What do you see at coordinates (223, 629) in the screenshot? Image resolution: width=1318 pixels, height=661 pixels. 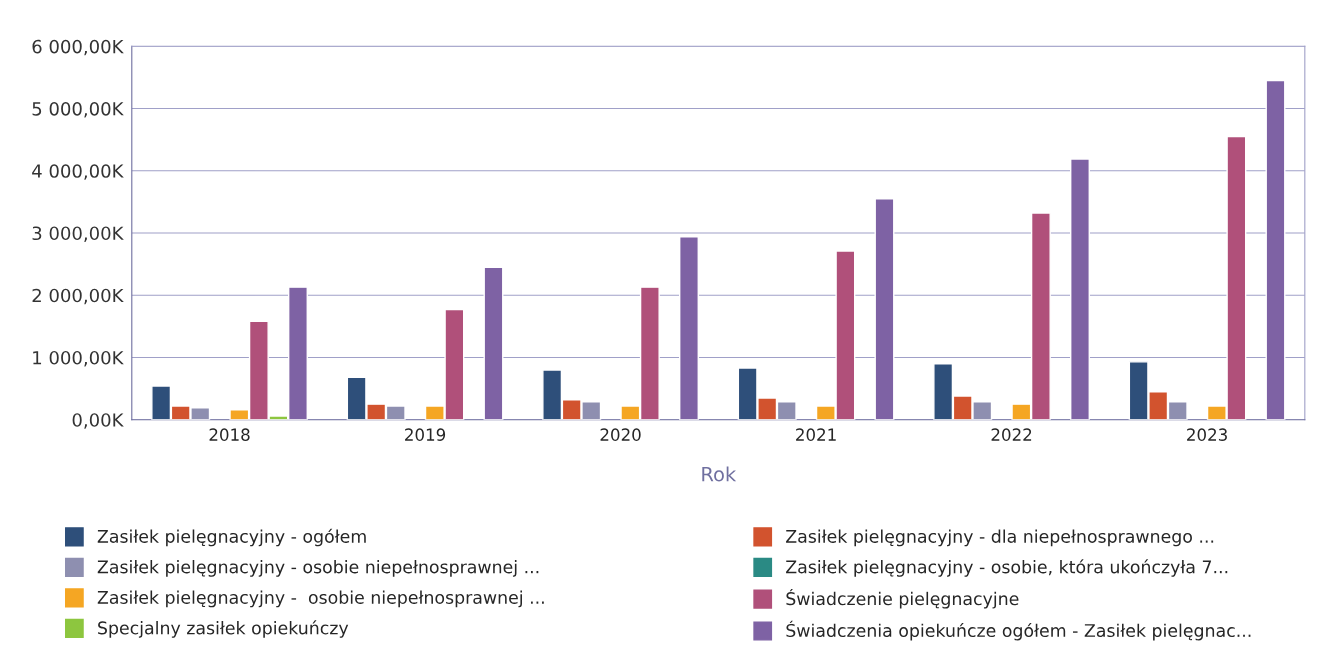 I see `legend-label: Specjalny zasiłek opiekuńczy` at bounding box center [223, 629].